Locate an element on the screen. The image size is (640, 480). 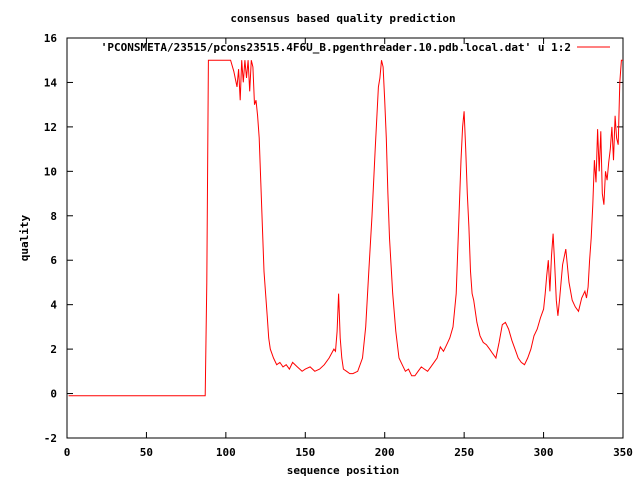
y-tick-label: 10 is located at coordinates (50, 171).